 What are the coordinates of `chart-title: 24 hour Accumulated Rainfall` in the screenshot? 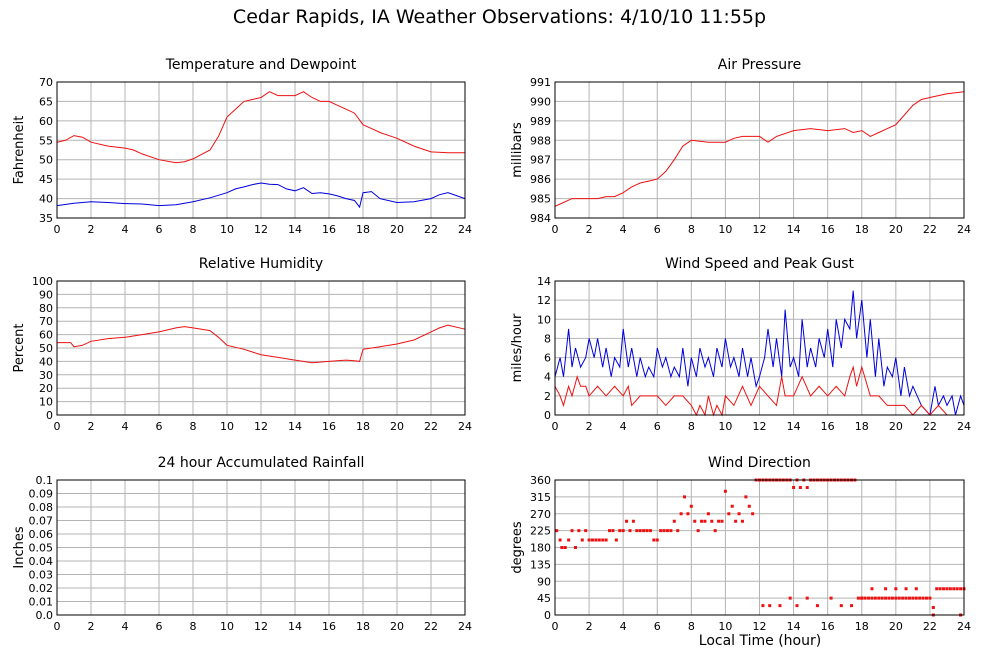 It's located at (261, 463).